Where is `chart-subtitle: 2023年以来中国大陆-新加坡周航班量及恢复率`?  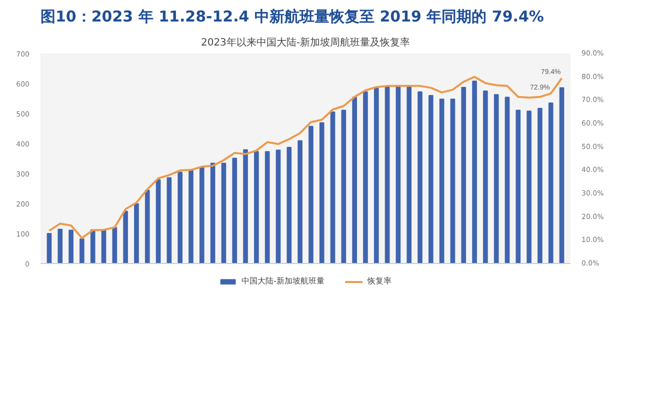
chart-subtitle: 2023年以来中国大陆-新加坡周航班量及恢复率 is located at coordinates (305, 42).